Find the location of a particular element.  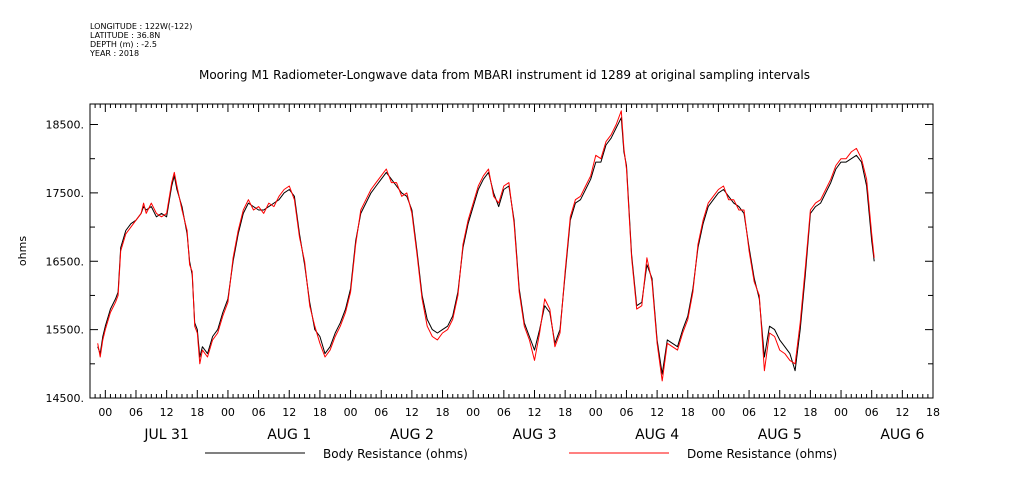

x-day-label: AUG 2 is located at coordinates (412, 435).